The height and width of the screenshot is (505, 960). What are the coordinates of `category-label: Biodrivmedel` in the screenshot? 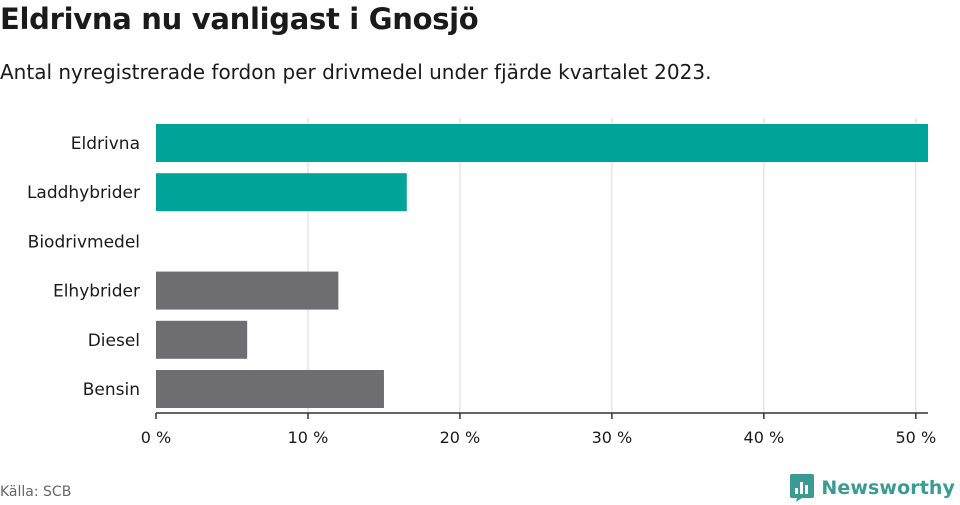 It's located at (84, 242).